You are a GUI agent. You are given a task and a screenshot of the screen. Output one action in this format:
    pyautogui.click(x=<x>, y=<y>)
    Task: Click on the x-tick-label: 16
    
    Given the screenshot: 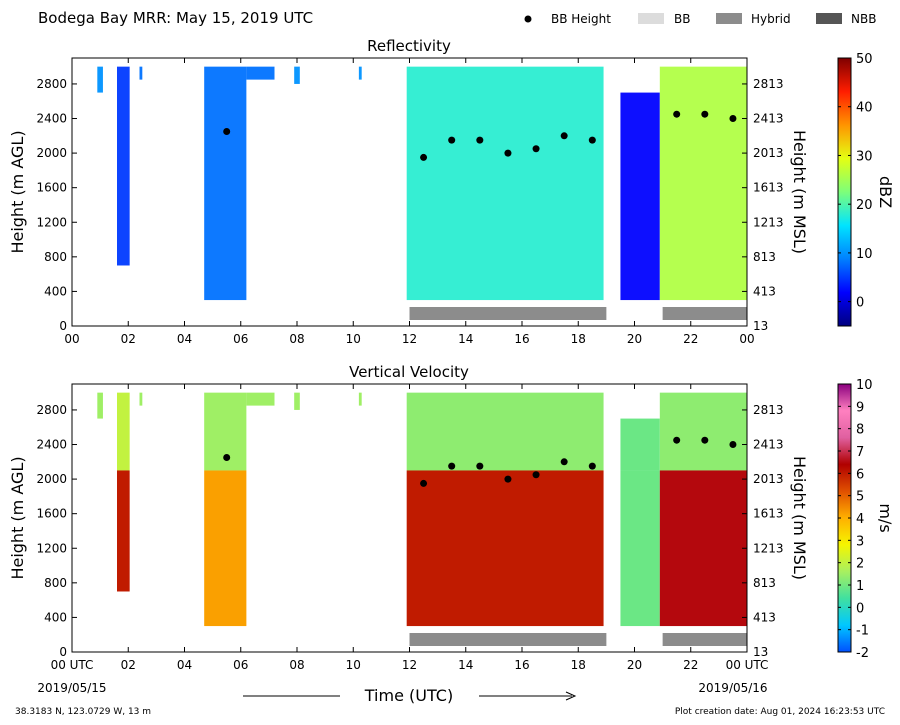 What is the action you would take?
    pyautogui.click(x=521, y=665)
    